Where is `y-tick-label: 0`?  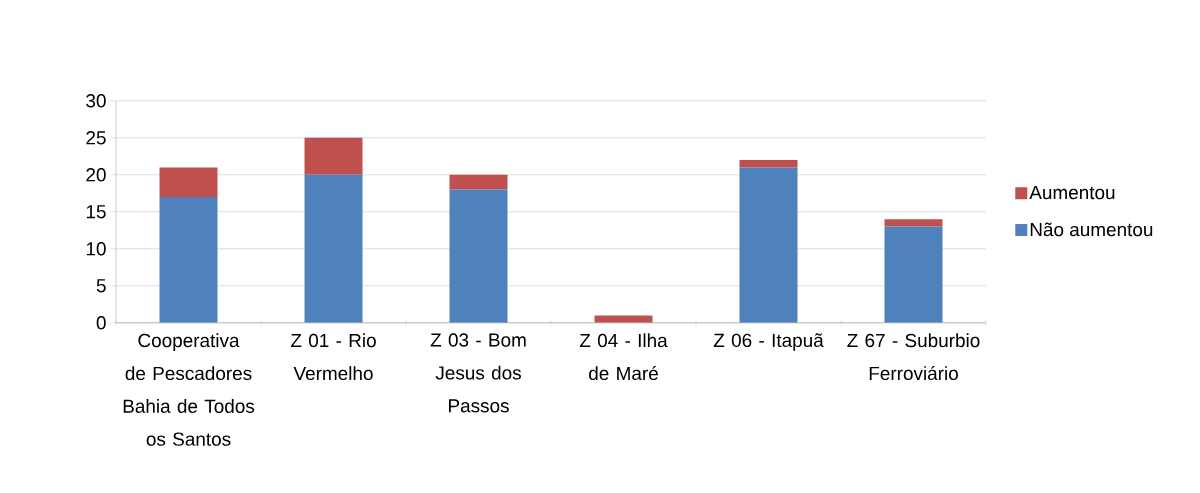 y-tick-label: 0 is located at coordinates (101, 323).